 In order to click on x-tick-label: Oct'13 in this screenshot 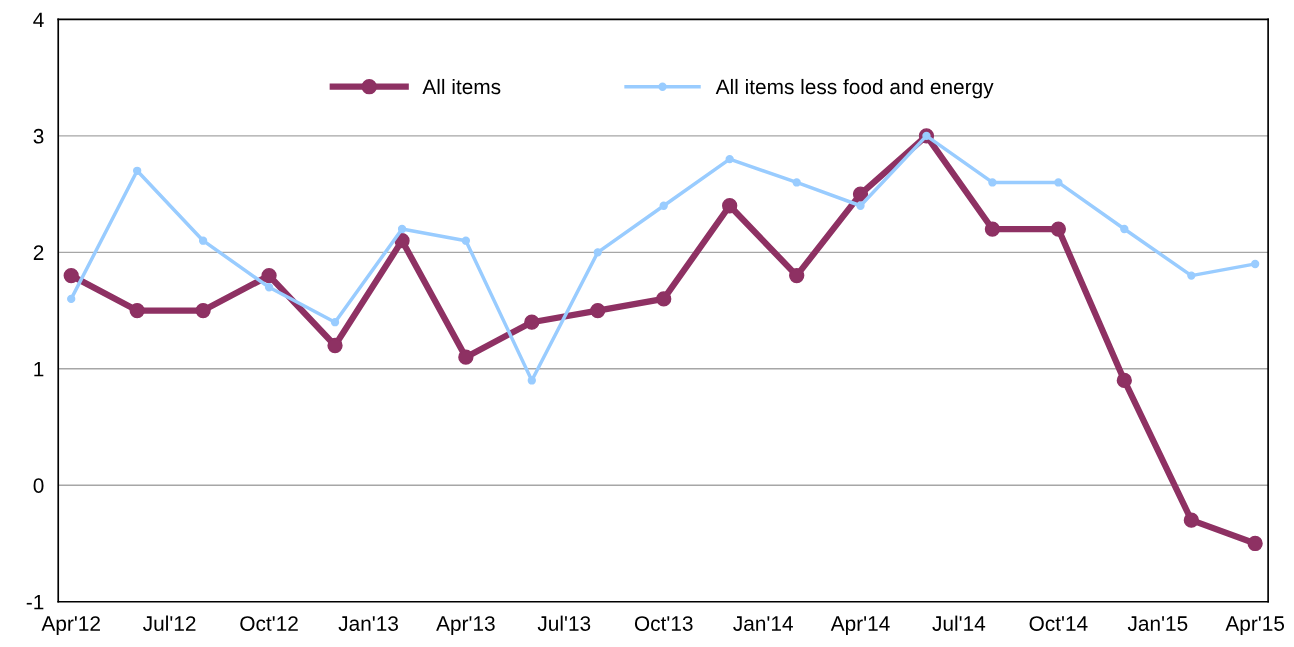, I will do `click(663, 623)`.